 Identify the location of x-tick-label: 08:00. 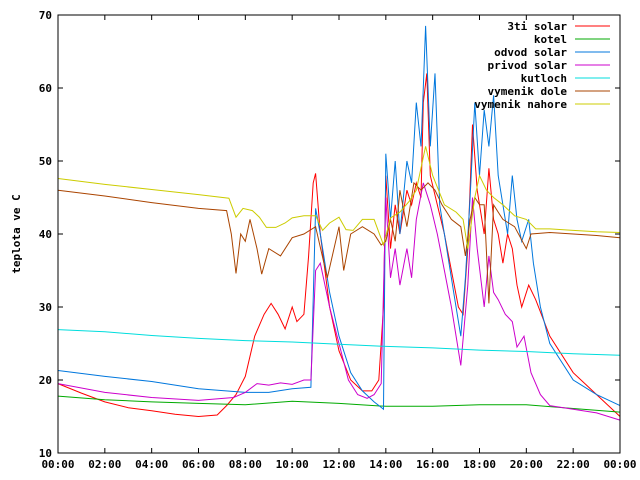
(245, 464).